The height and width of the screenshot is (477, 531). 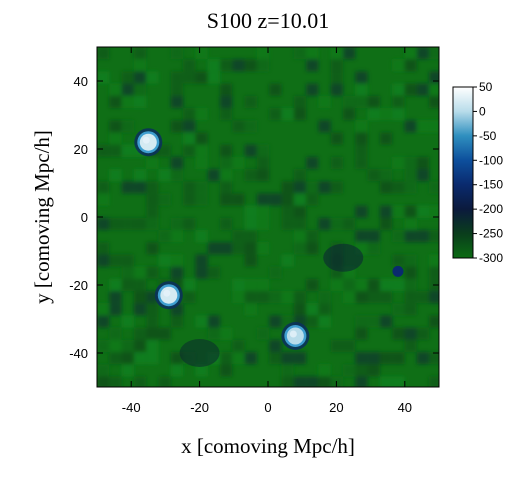 I want to click on y-axis-label: y [comoving Mpc/h], so click(x=42, y=217).